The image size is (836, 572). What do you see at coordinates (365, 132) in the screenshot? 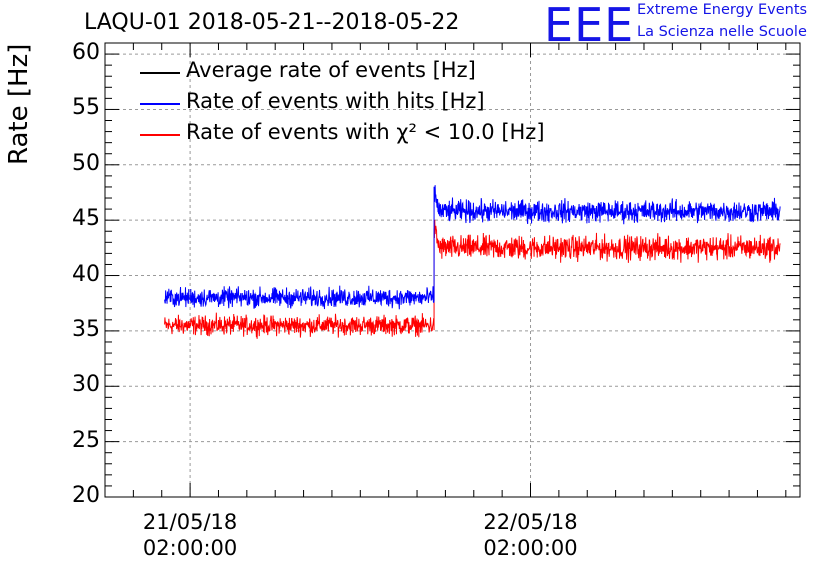
I see `legend-label-chi2: Rate of events with χ² < 10.0 [Hz]` at bounding box center [365, 132].